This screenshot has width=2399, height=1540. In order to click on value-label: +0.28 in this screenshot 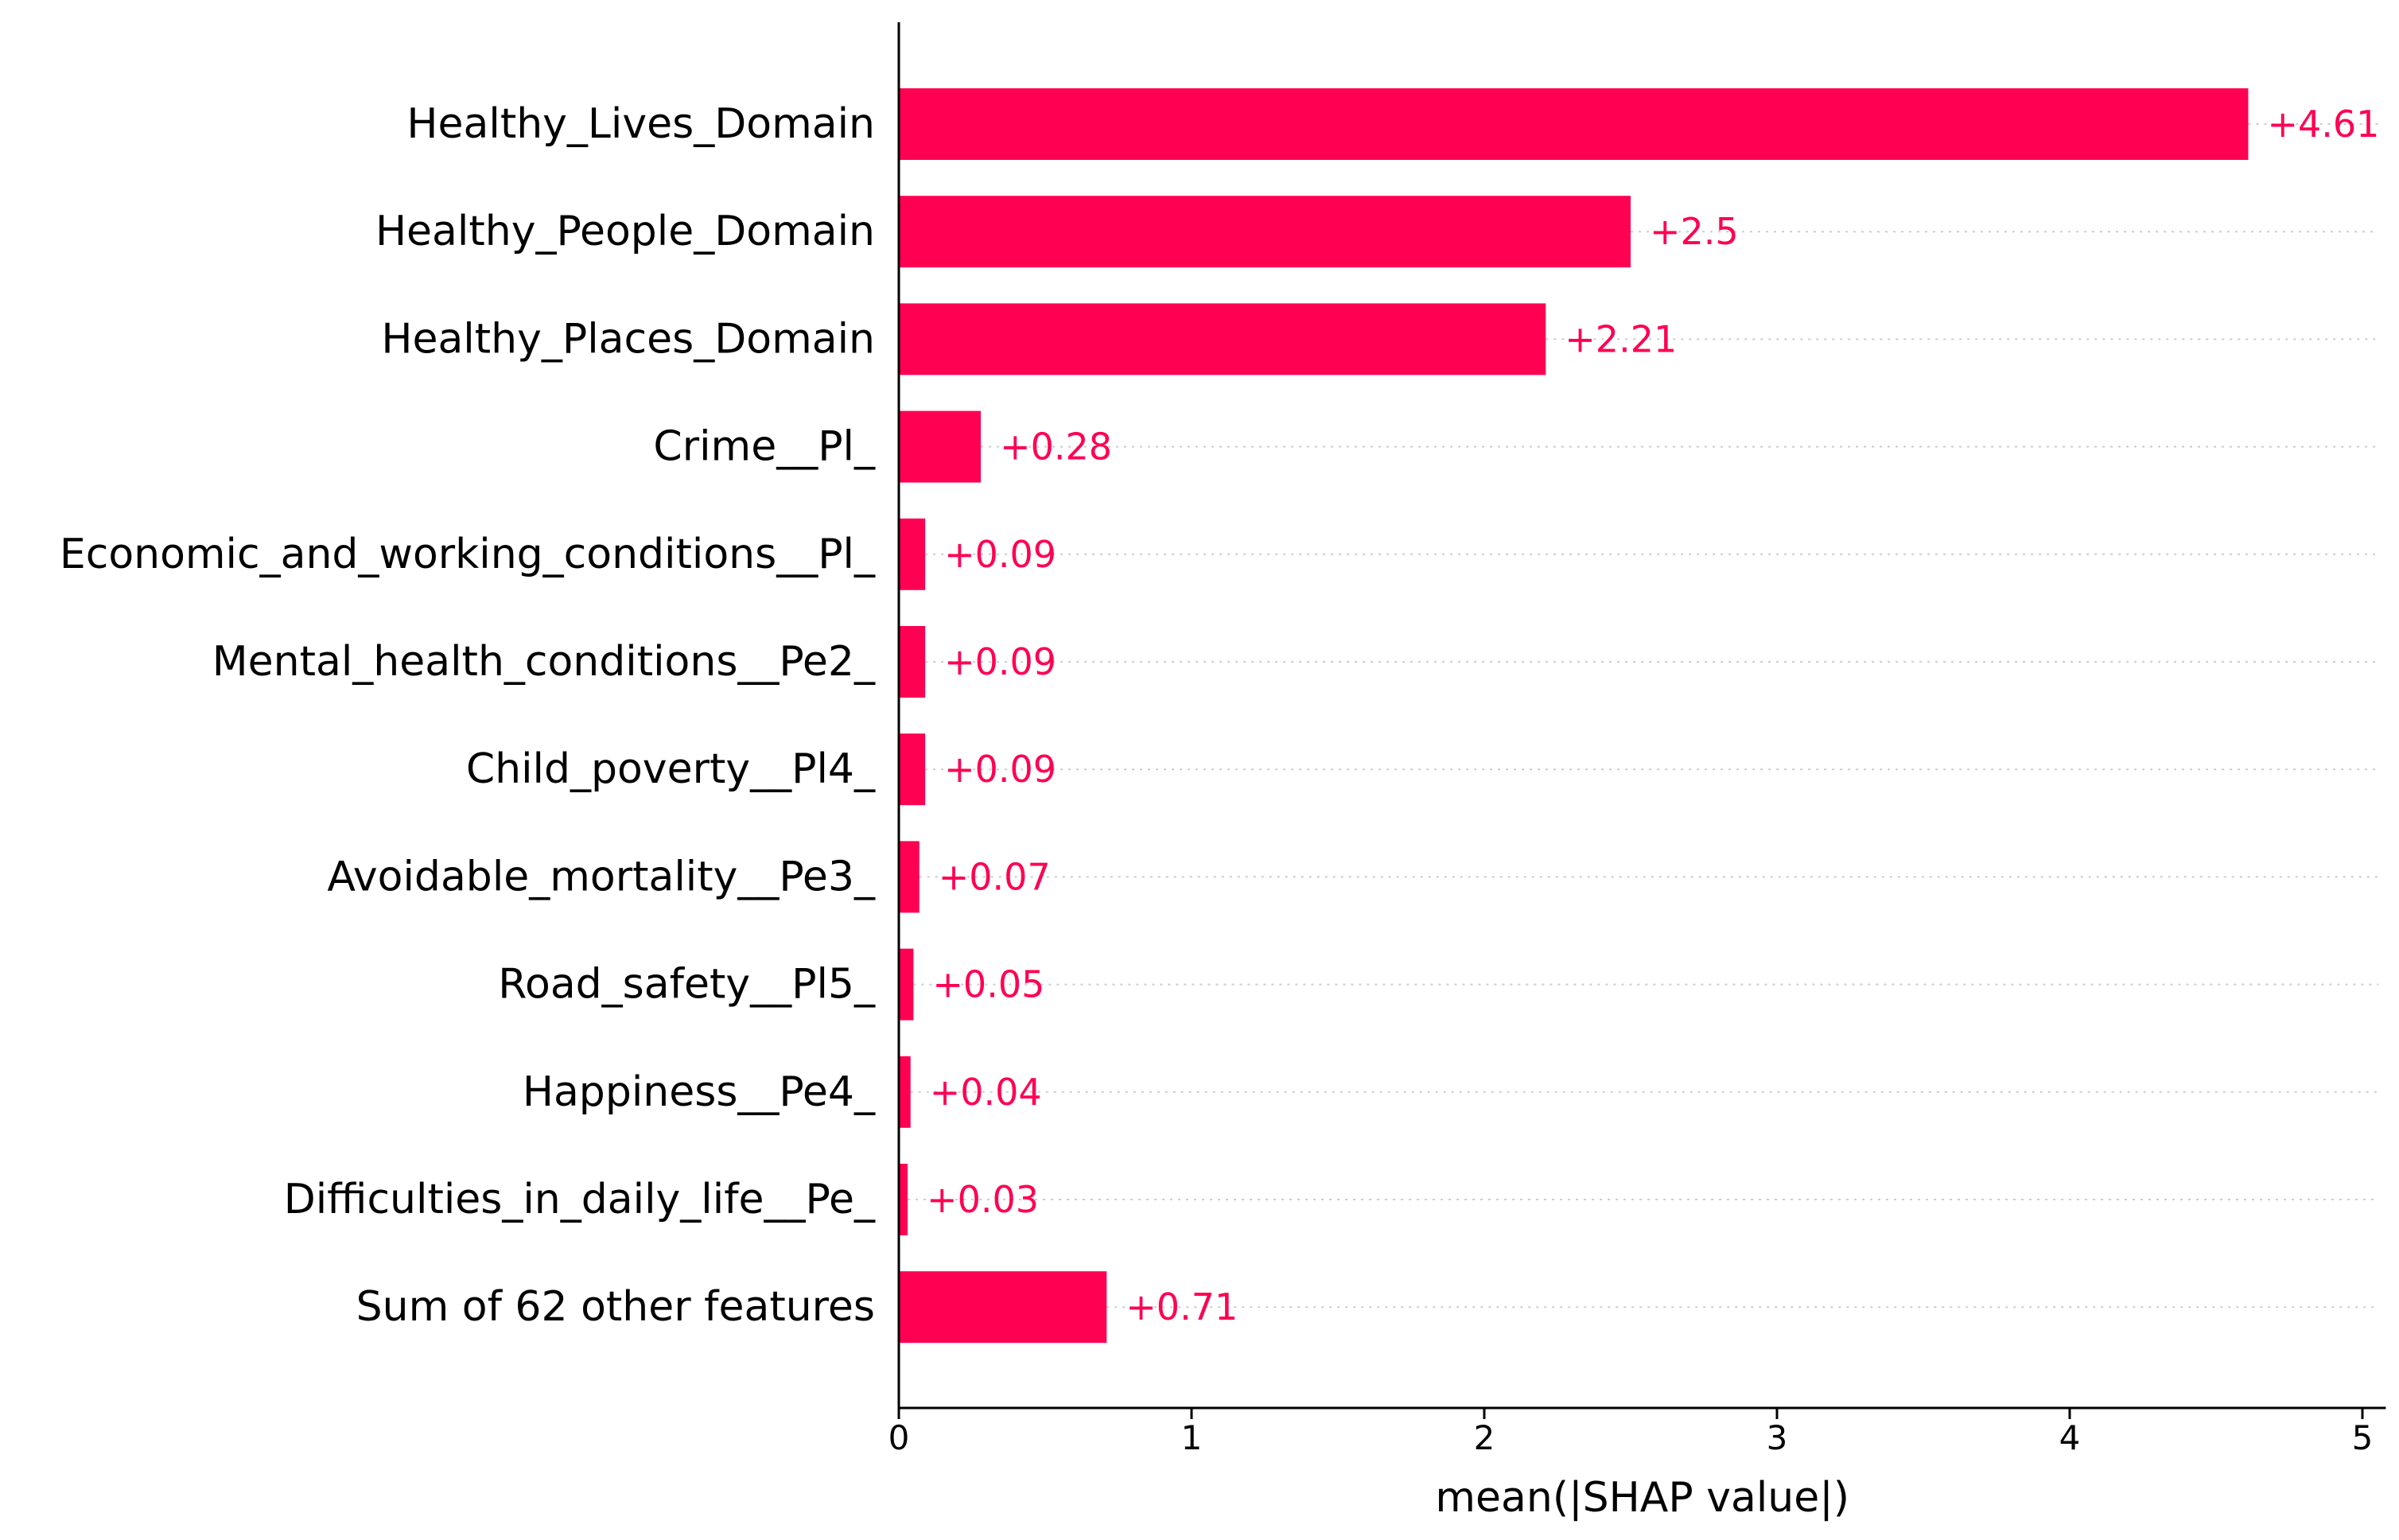, I will do `click(1056, 447)`.